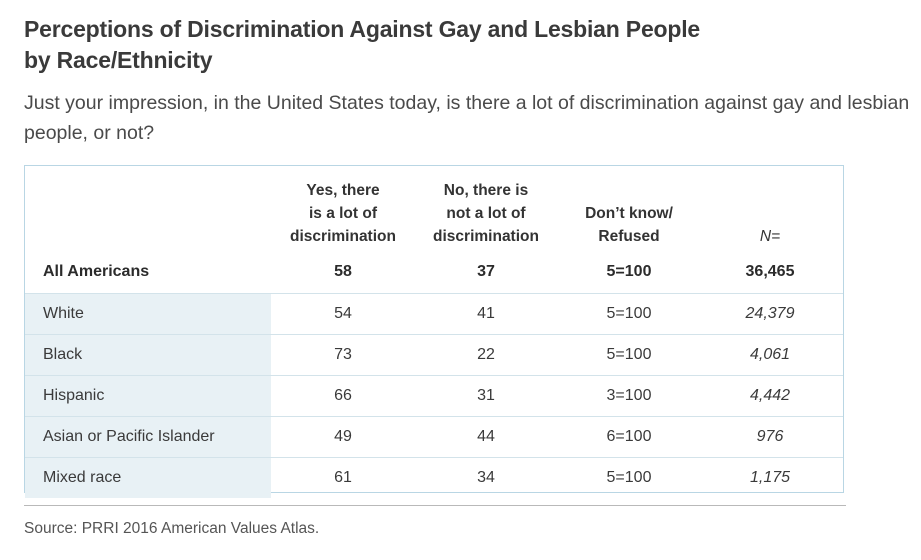  What do you see at coordinates (629, 225) in the screenshot?
I see `column-header-dont-know: Don’t know/ Refused` at bounding box center [629, 225].